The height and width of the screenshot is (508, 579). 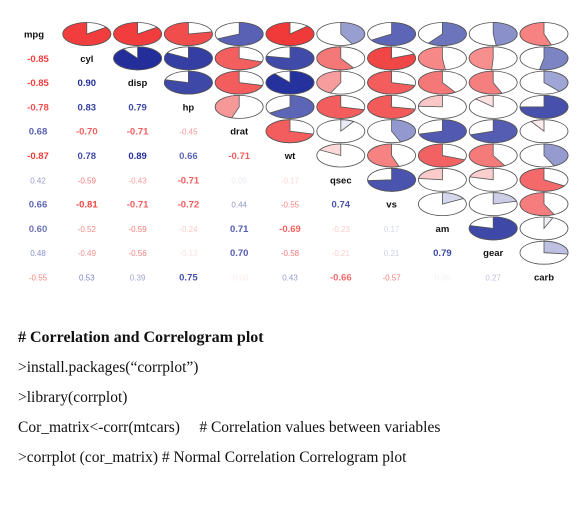 What do you see at coordinates (341, 229) in the screenshot?
I see `correlation-value: -0.23` at bounding box center [341, 229].